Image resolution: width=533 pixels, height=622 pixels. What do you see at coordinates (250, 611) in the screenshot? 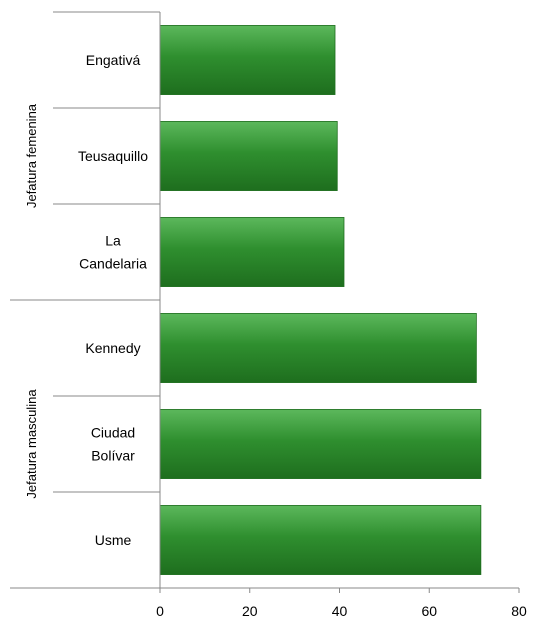
I see `x-tick-label-20: 20` at bounding box center [250, 611].